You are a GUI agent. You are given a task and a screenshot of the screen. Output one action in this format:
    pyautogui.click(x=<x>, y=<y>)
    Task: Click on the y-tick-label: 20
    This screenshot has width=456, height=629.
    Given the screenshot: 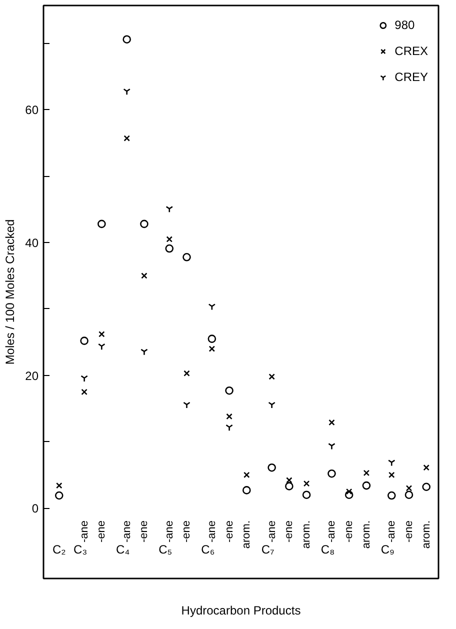 What is the action you would take?
    pyautogui.click(x=32, y=375)
    